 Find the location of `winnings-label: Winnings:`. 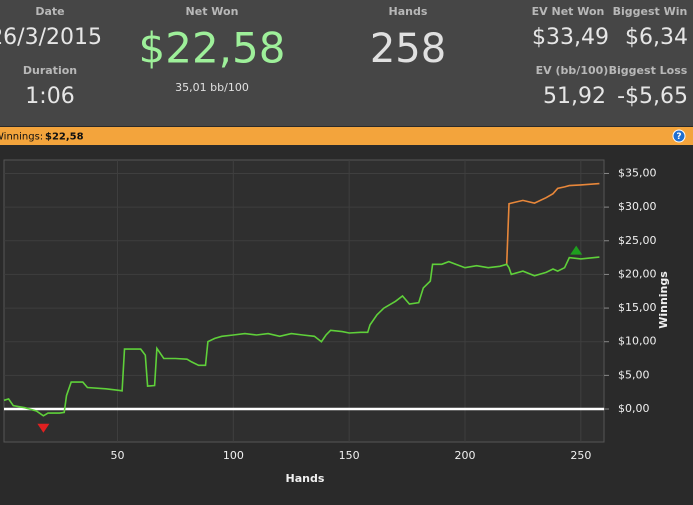

winnings-label: Winnings: is located at coordinates (21, 137).